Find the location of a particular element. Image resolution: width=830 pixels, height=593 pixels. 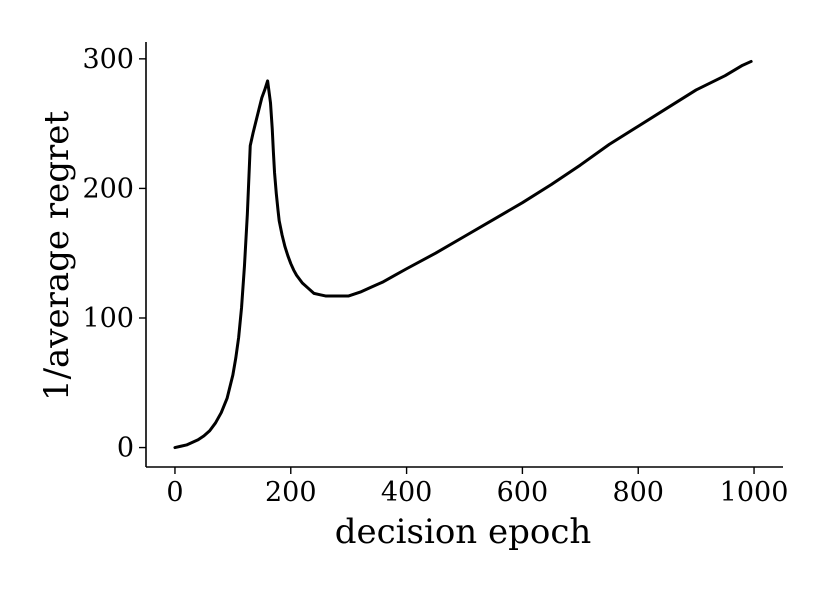

x-tick-label: 400 is located at coordinates (407, 492).